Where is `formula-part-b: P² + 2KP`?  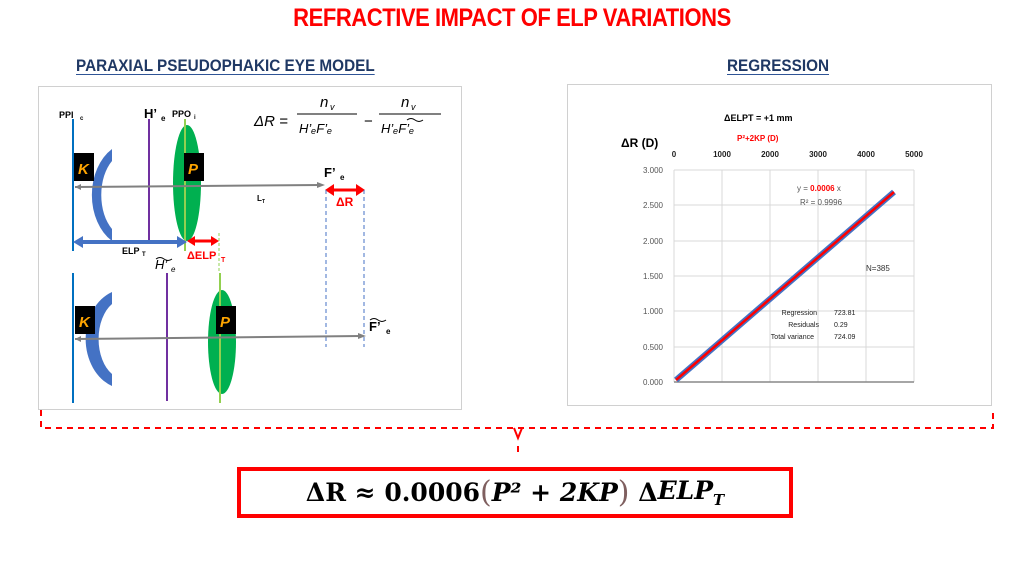
formula-part-b: P² + 2KP is located at coordinates (554, 492).